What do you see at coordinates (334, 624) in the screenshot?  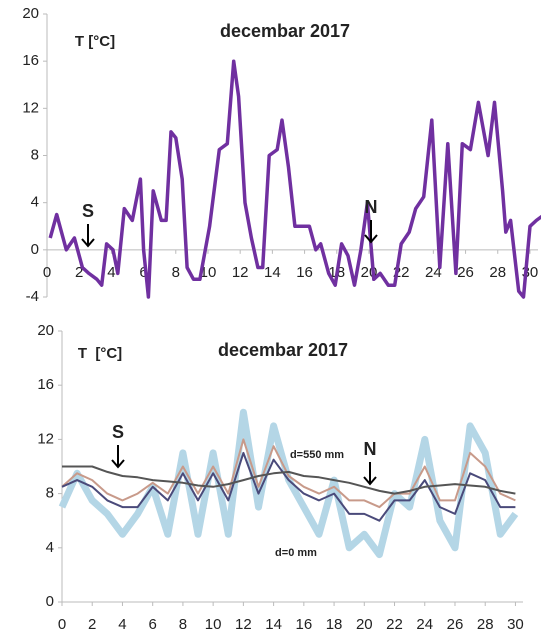 I see `x-tick-label: 18` at bounding box center [334, 624].